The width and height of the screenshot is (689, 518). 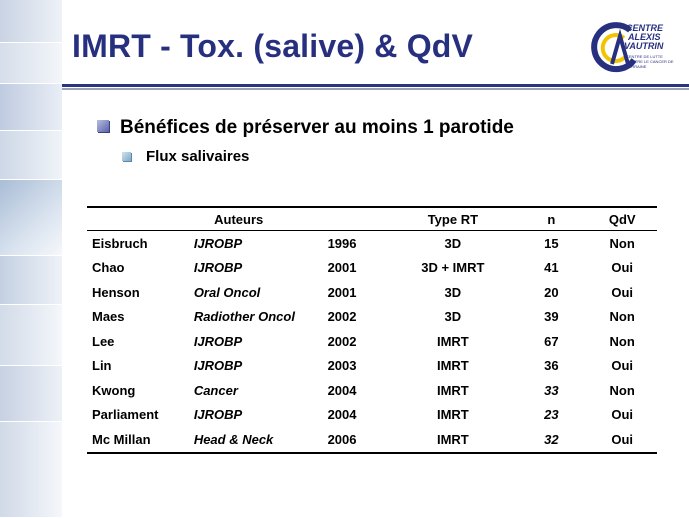 I want to click on cell-n: 15, so click(x=551, y=243).